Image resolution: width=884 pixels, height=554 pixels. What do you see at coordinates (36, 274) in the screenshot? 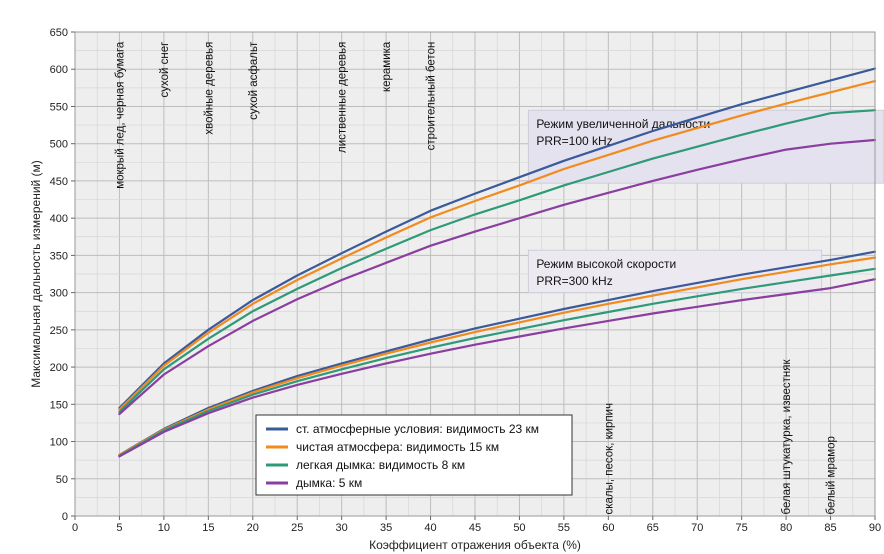
I see `y-axis-title: Максимальная дальность измерений (м)` at bounding box center [36, 274].